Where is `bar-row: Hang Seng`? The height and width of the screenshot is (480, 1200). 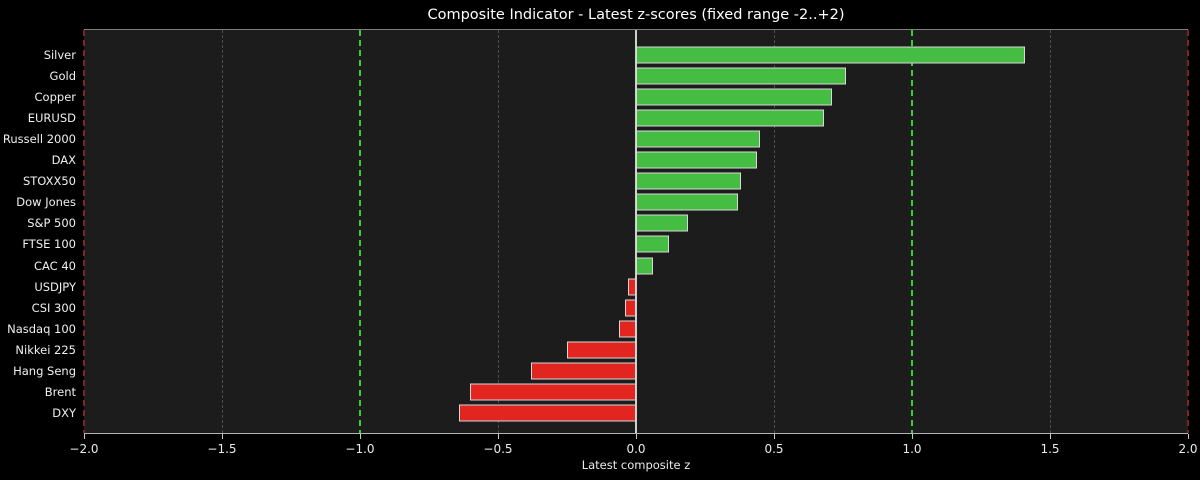 bar-row: Hang Seng is located at coordinates (600, 371).